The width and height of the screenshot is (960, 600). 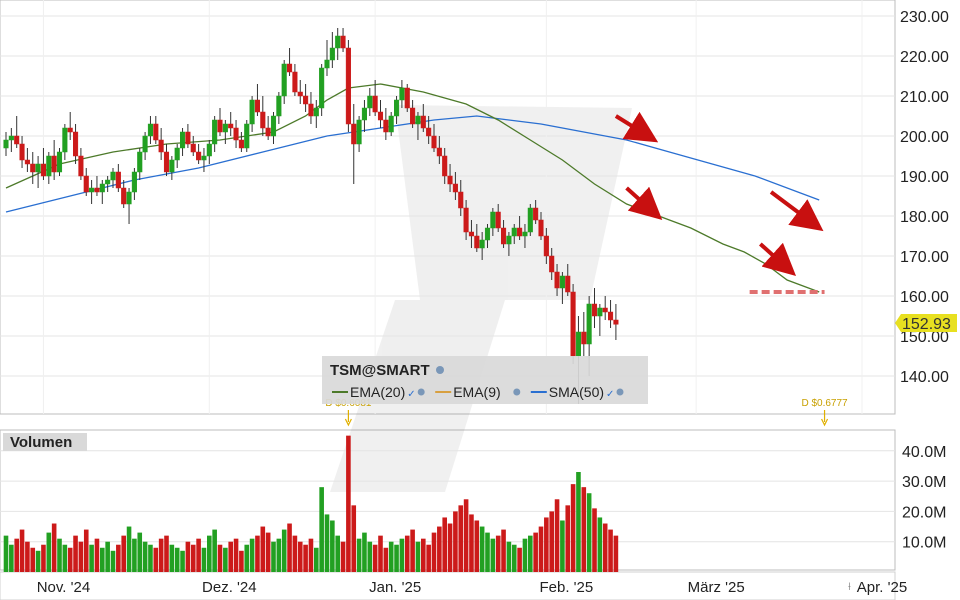 What do you see at coordinates (377, 392) in the screenshot?
I see `legend-item-label: EMA(20)` at bounding box center [377, 392].